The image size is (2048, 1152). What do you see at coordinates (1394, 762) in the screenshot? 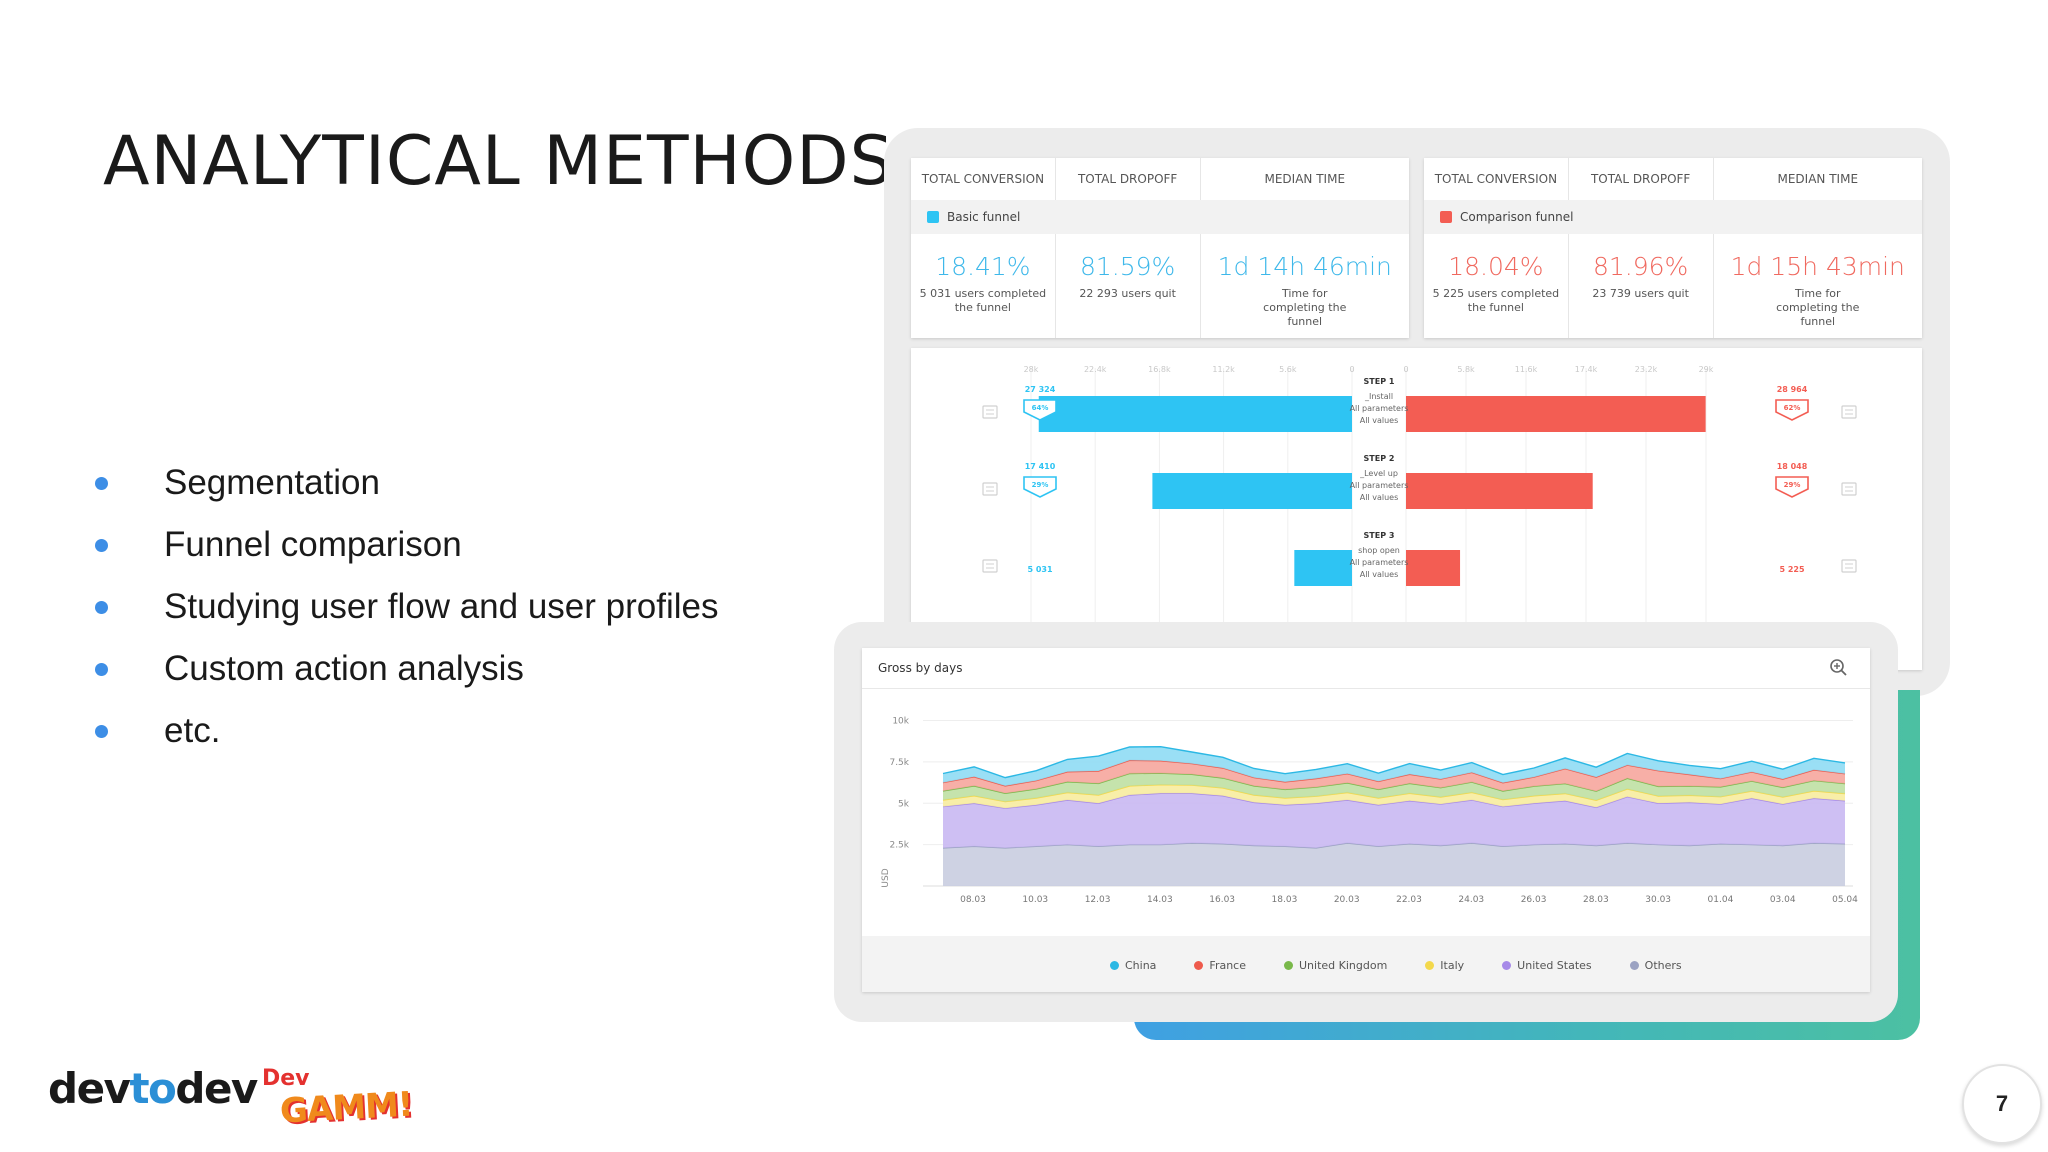
I see `line-china` at bounding box center [1394, 762].